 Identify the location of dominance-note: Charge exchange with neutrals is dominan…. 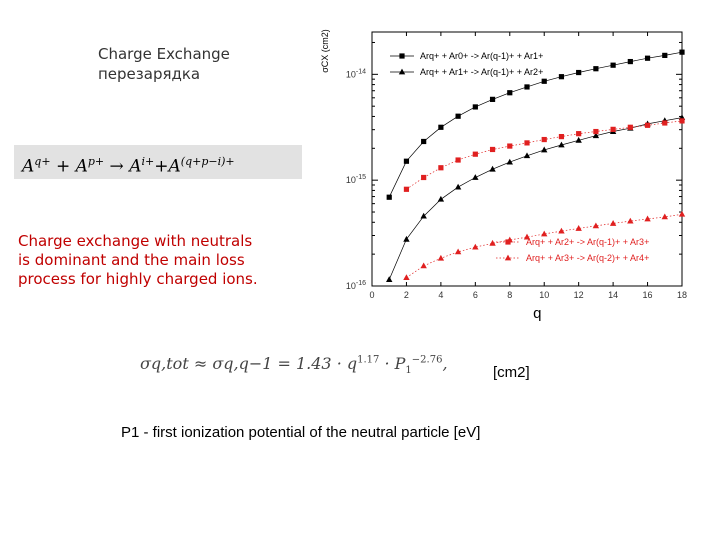
(168, 260).